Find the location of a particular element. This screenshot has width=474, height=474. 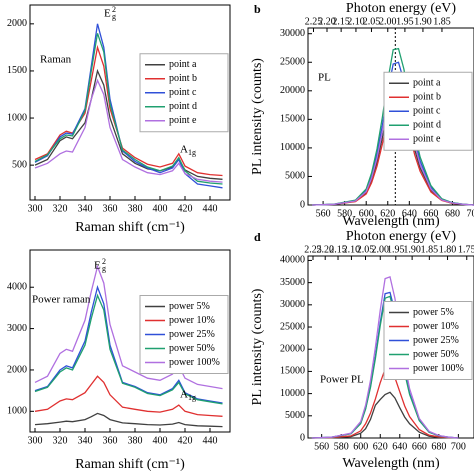

y-tick-label: 500 is located at coordinates (19, 164).